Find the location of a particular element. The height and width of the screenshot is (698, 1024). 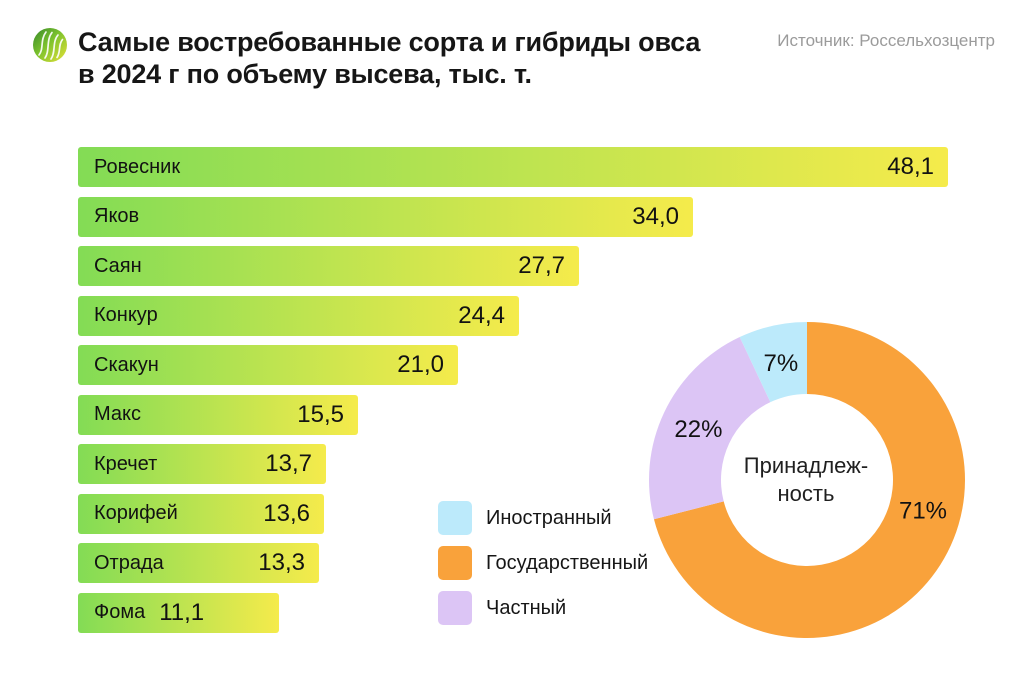

bar-value: 15,5 is located at coordinates (320, 414).